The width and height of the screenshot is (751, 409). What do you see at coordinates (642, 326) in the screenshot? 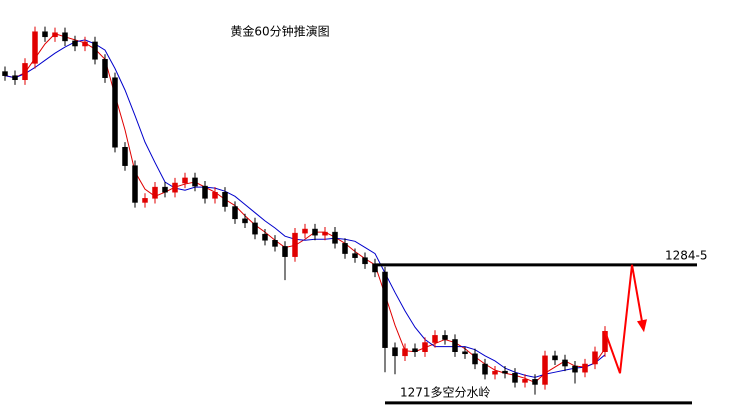
I see `projection-arrow` at bounding box center [642, 326].